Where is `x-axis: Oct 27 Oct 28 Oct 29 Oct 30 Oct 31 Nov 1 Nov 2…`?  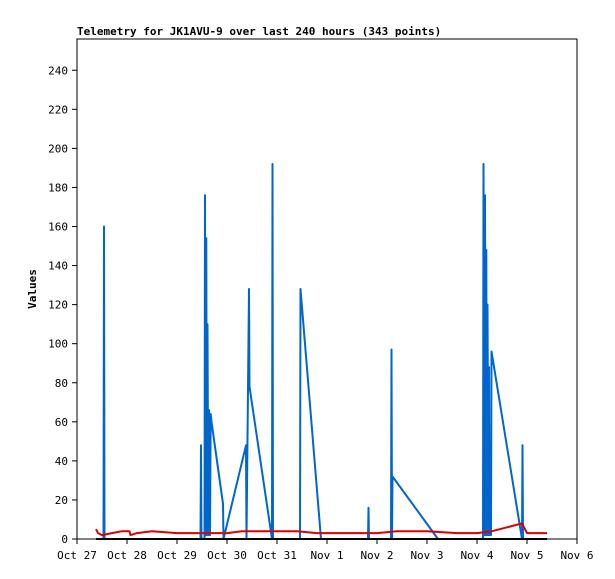 x-axis: Oct 27 Oct 28 Oct 29 Oct 30 Oct 31 Nov 1 Nov 2… is located at coordinates (325, 550).